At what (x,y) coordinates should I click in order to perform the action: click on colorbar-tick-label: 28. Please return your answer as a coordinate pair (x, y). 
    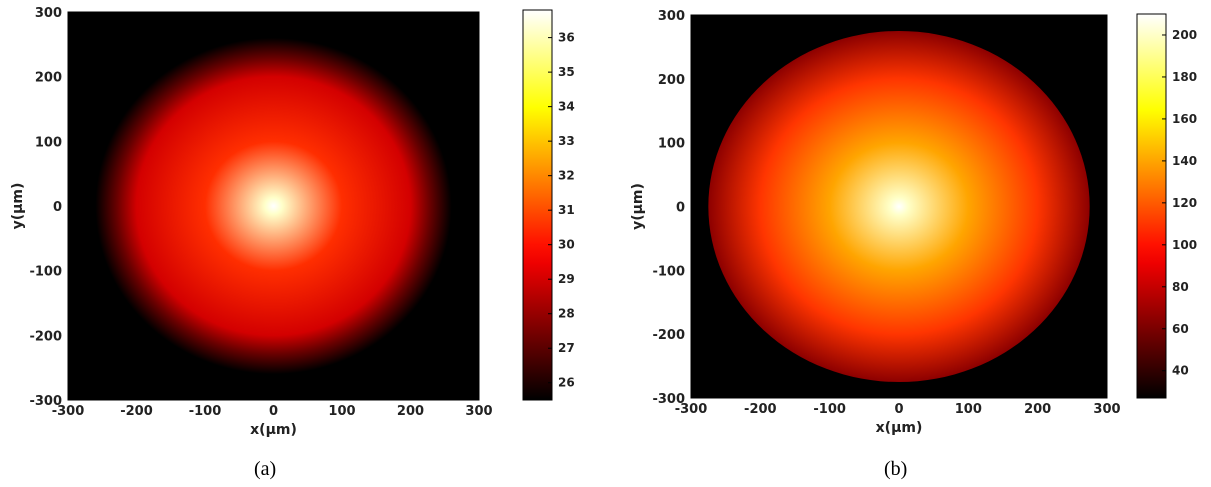
    Looking at the image, I should click on (566, 314).